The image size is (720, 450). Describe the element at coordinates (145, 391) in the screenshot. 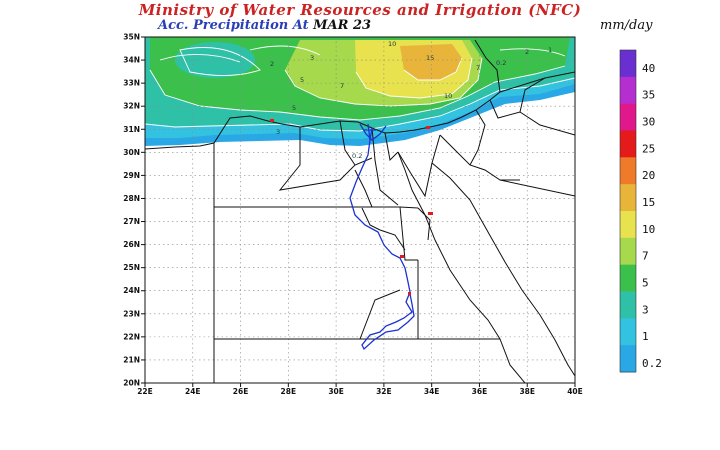

I see `lon-tick-label: 22E` at that location.